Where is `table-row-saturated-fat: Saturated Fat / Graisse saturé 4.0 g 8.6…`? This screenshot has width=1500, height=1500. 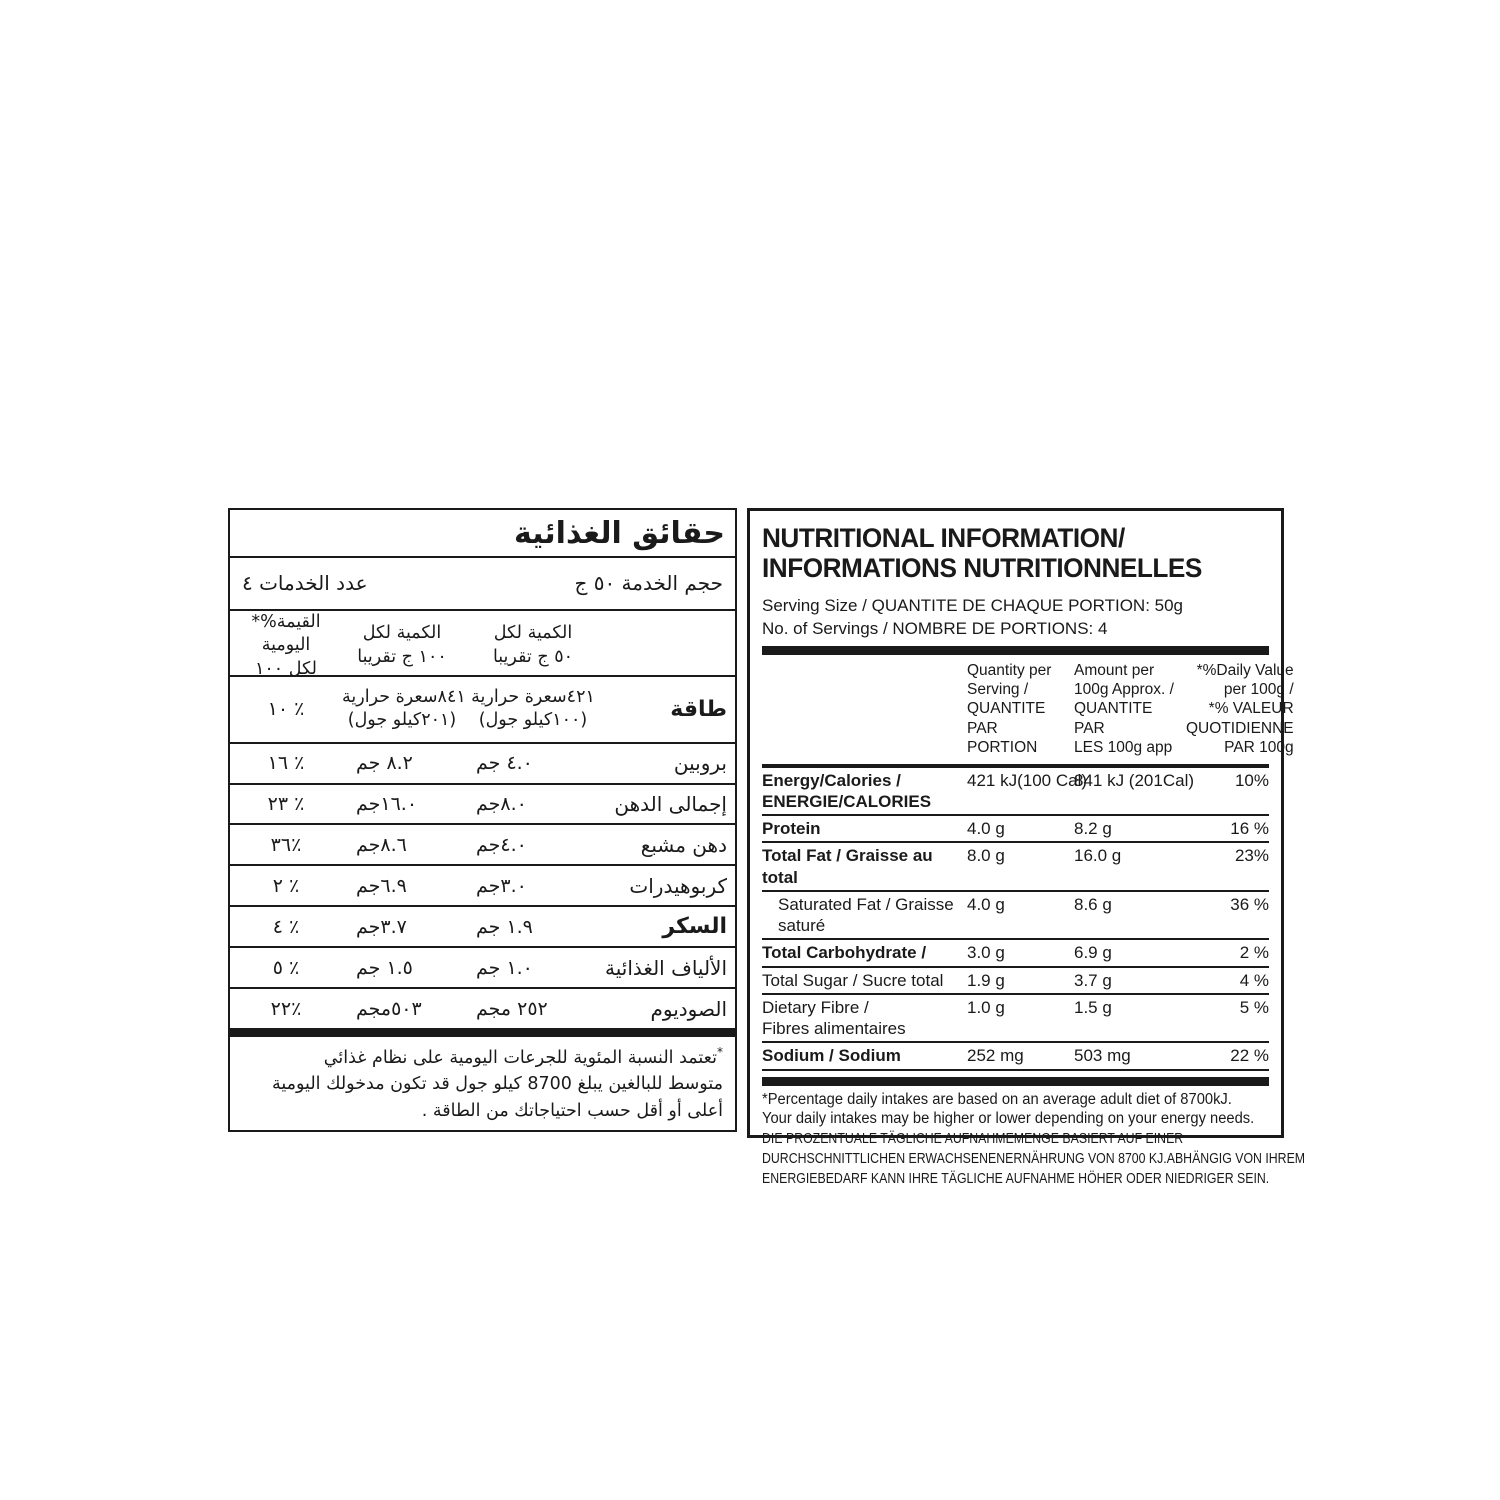
table-row-saturated-fat: Saturated Fat / Graisse saturé 4.0 g 8.6… is located at coordinates (1015, 916).